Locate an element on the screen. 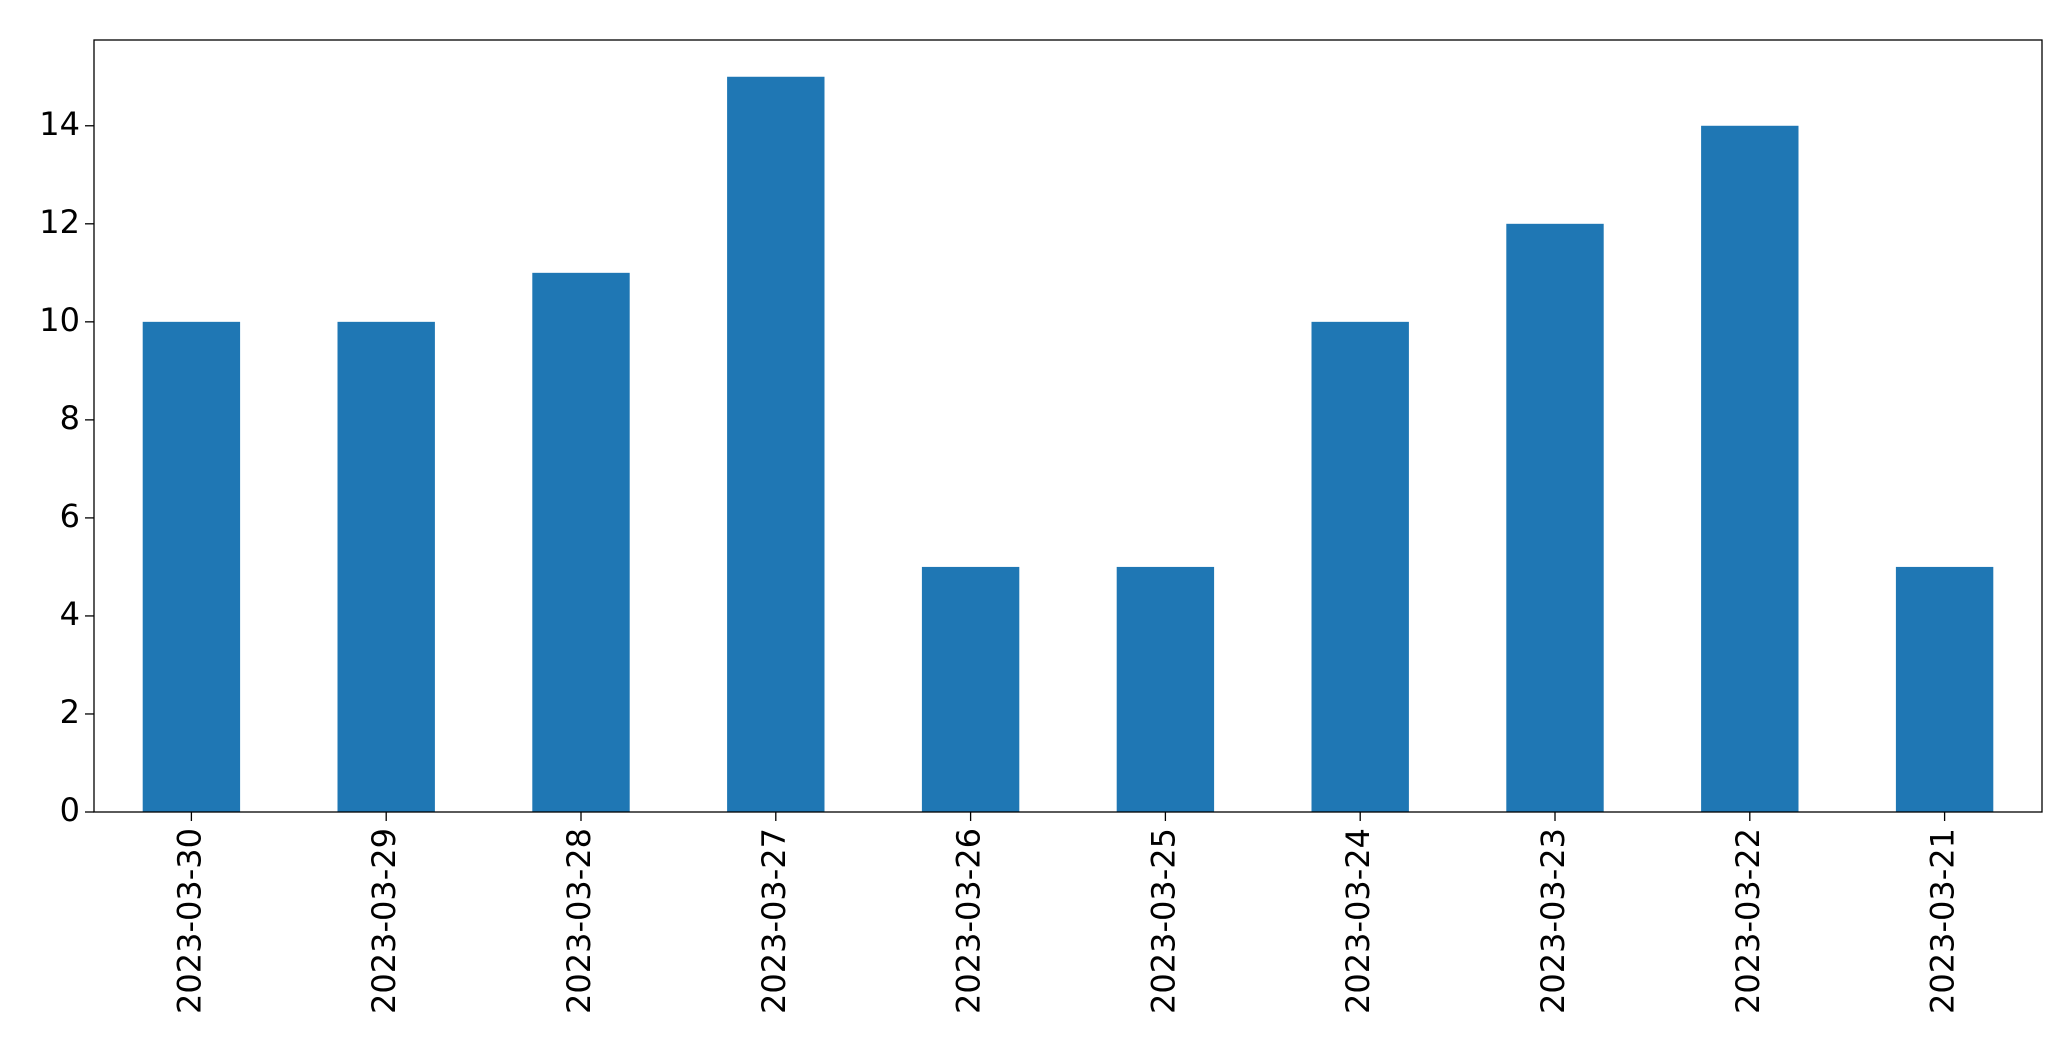  y-tick-label: 10 is located at coordinates (59, 320).